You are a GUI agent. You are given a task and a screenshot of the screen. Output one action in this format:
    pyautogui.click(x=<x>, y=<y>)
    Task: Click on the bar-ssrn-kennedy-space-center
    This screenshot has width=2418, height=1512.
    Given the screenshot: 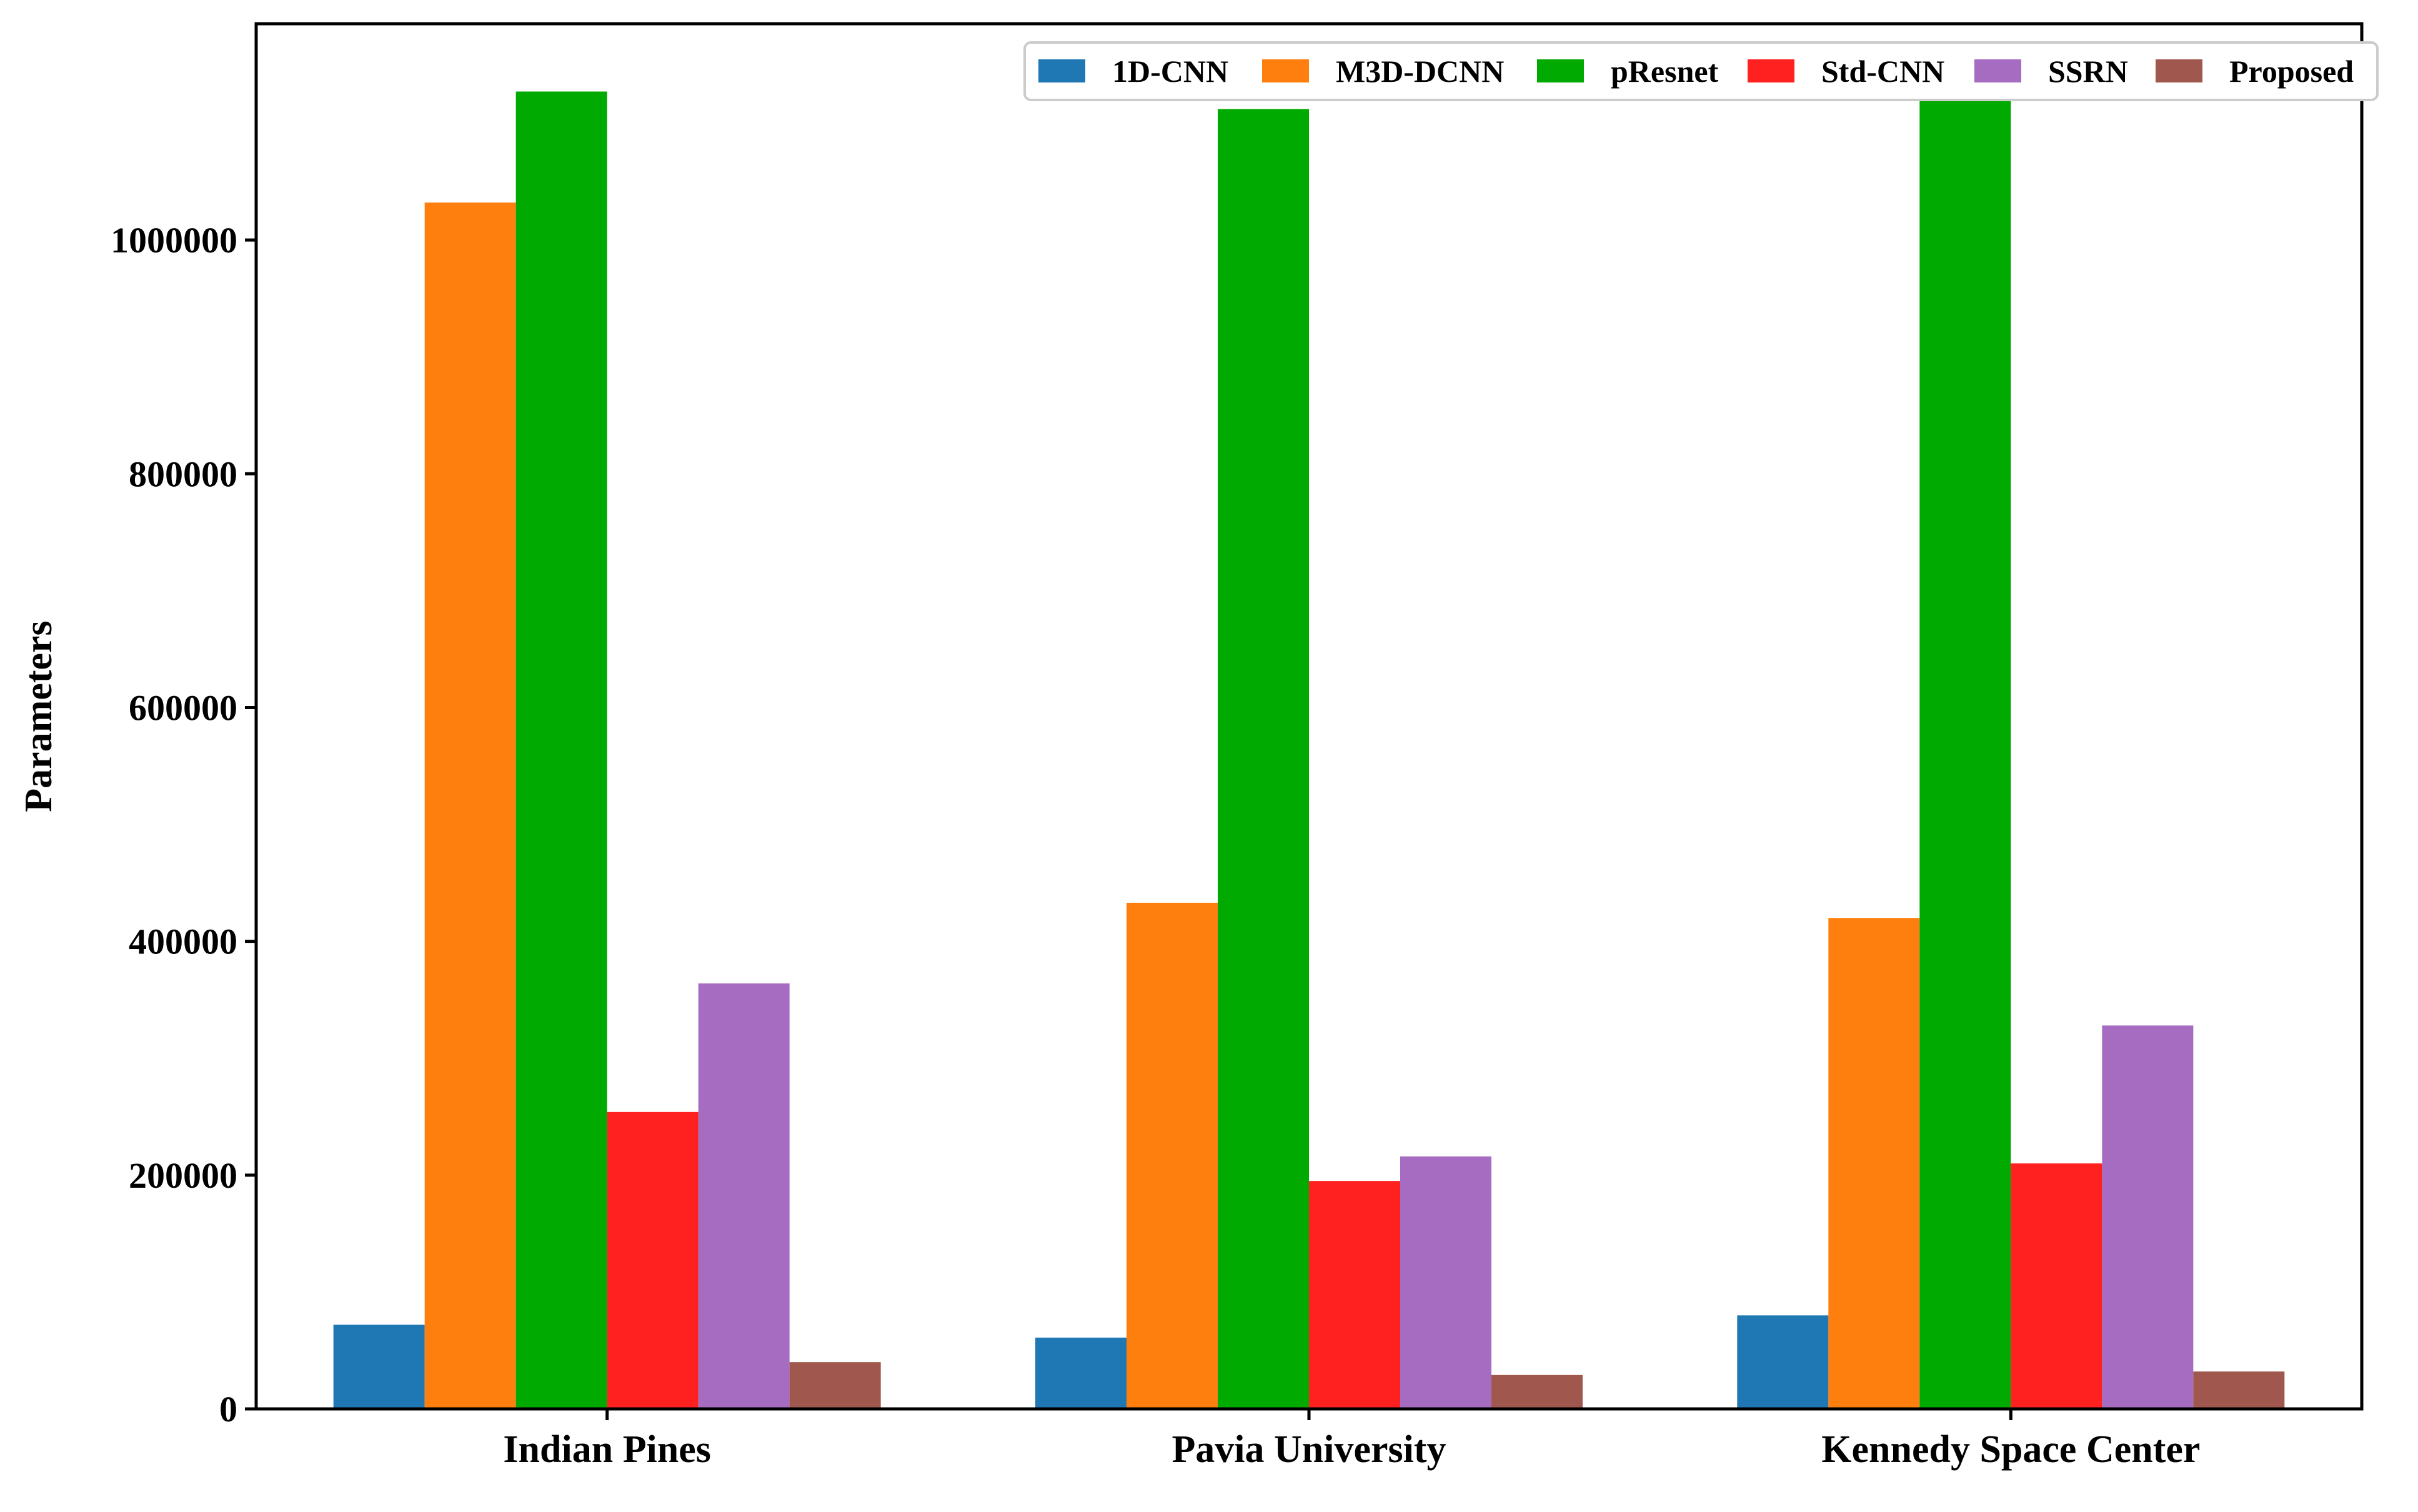 What is the action you would take?
    pyautogui.click(x=2148, y=1217)
    